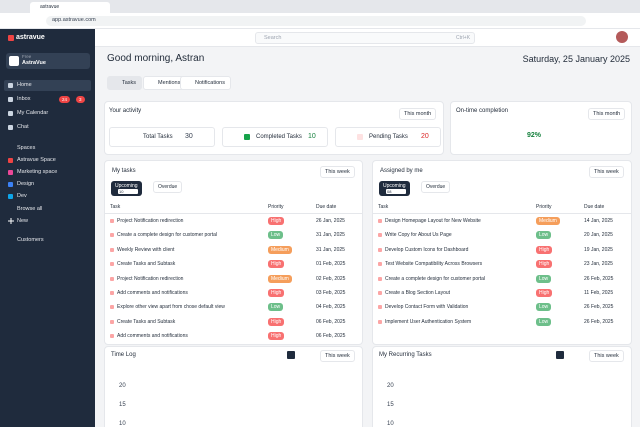 The height and width of the screenshot is (427, 640). What do you see at coordinates (189, 136) in the screenshot?
I see `stat-value: 30` at bounding box center [189, 136].